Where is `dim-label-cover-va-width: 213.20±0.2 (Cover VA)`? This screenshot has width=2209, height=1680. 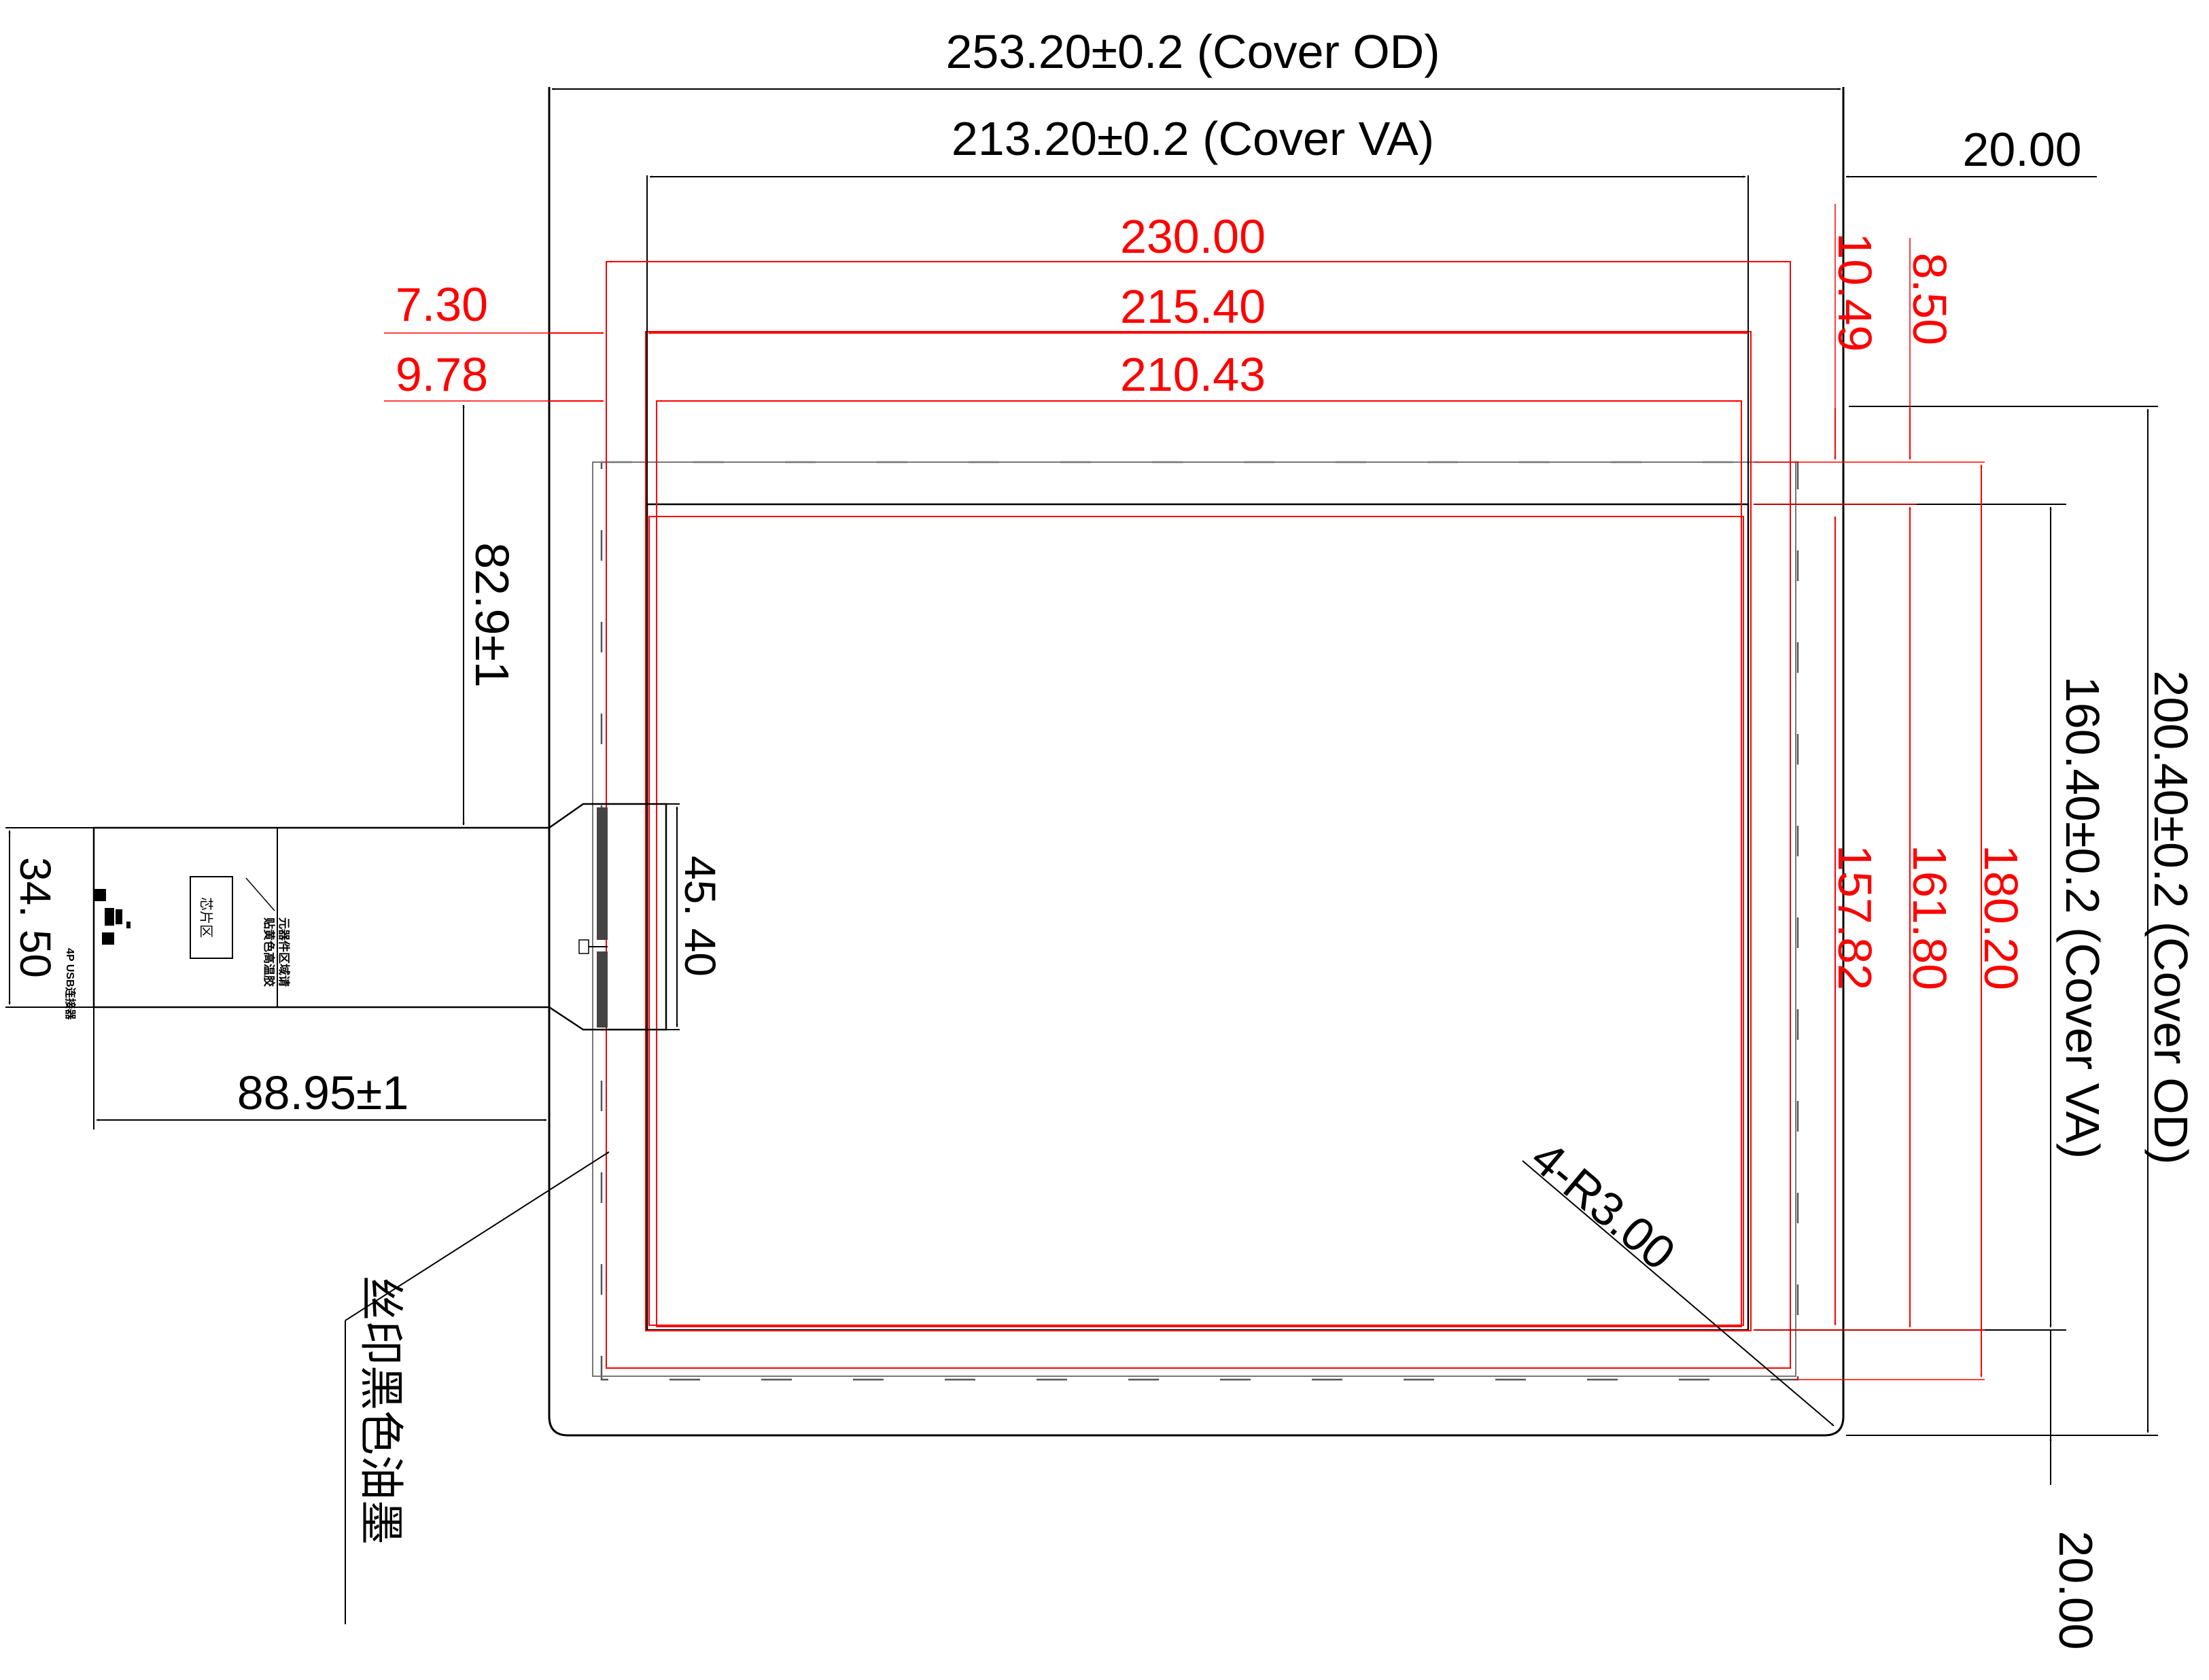
dim-label-cover-va-width: 213.20±0.2 (Cover VA) is located at coordinates (1193, 138).